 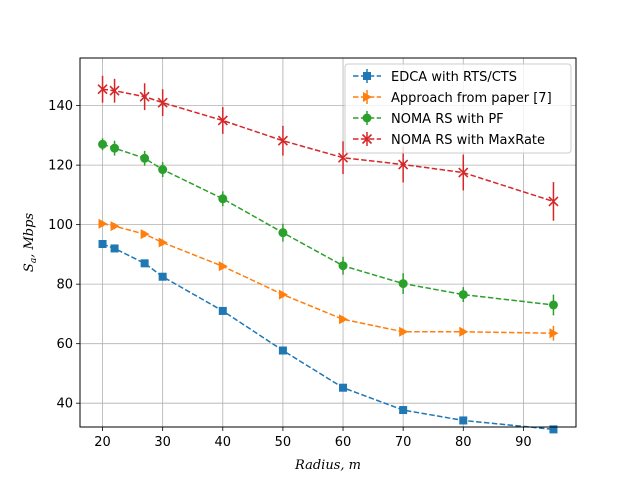 What do you see at coordinates (403, 442) in the screenshot?
I see `x-tick-label-5: 70` at bounding box center [403, 442].